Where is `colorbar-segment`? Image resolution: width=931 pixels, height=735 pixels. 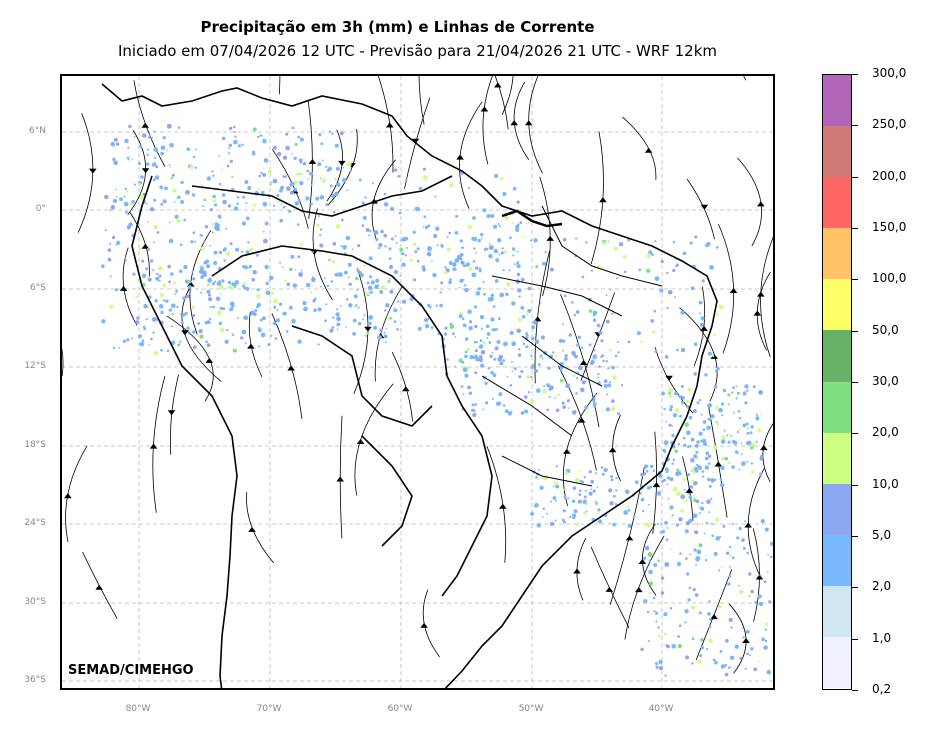 colorbar-segment is located at coordinates (837, 611).